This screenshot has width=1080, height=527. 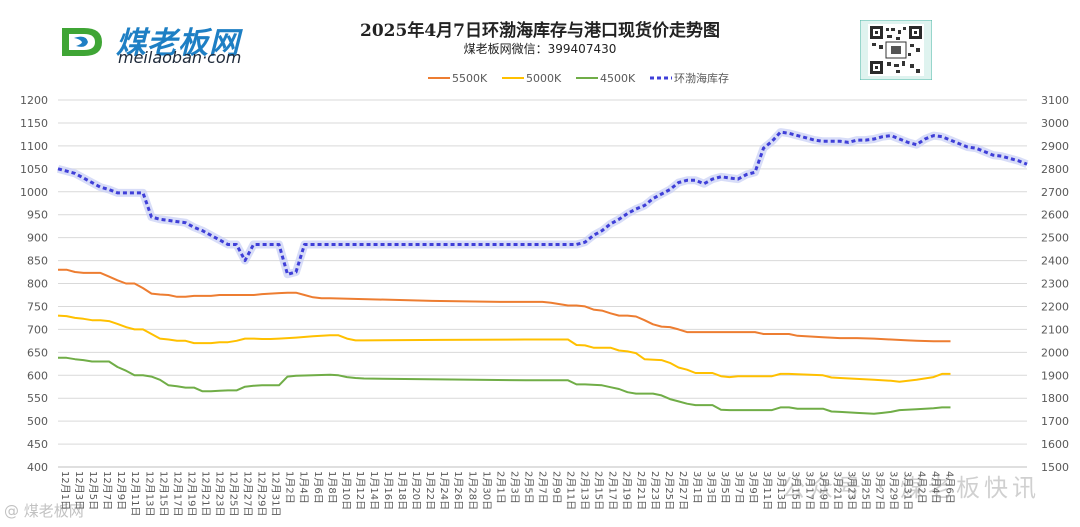 I want to click on y-left-tick-label: 550, so click(x=37, y=398).